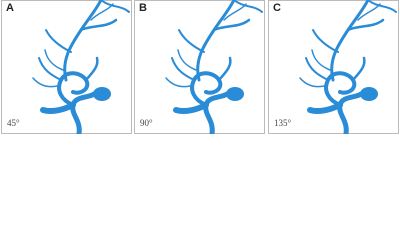 The width and height of the screenshot is (400, 240). I want to click on angle-label: 90°, so click(146, 123).